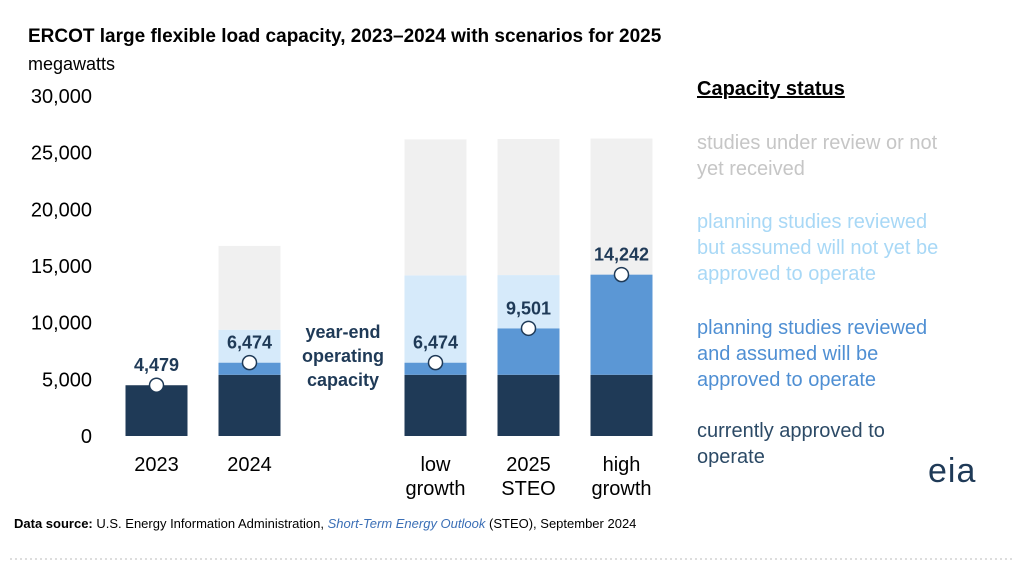 The height and width of the screenshot is (563, 1024). What do you see at coordinates (86, 437) in the screenshot?
I see `y-tick-label: 0` at bounding box center [86, 437].